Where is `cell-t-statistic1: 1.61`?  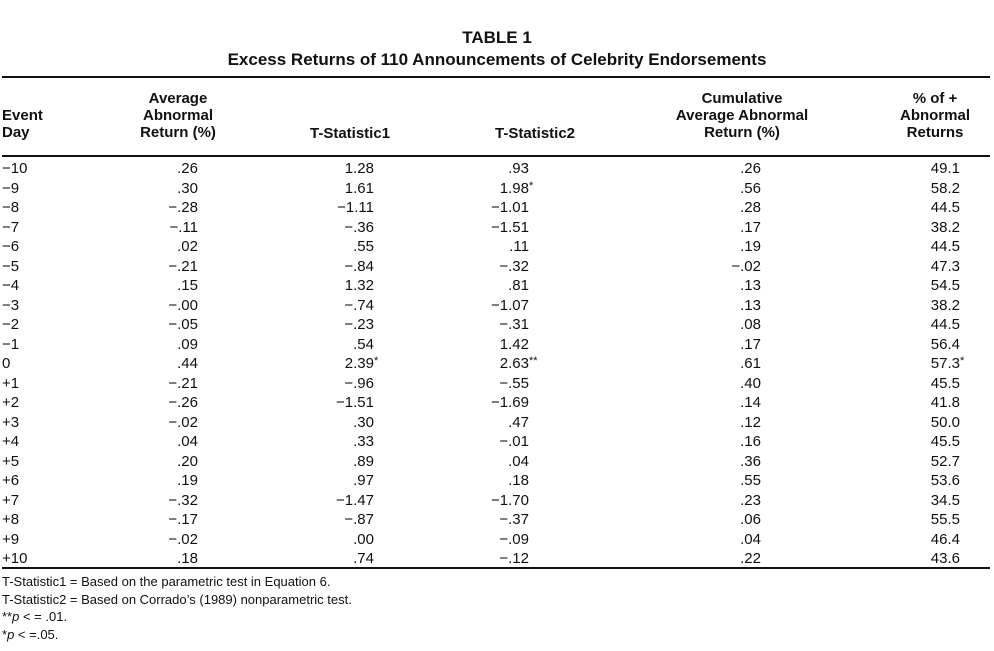 cell-t-statistic1: 1.61 is located at coordinates (359, 188).